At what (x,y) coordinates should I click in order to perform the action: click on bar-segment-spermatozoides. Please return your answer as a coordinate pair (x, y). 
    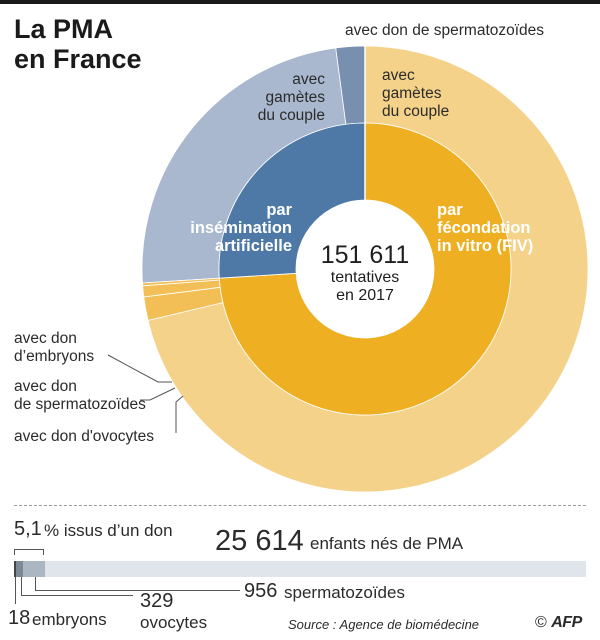
    Looking at the image, I should click on (34, 569).